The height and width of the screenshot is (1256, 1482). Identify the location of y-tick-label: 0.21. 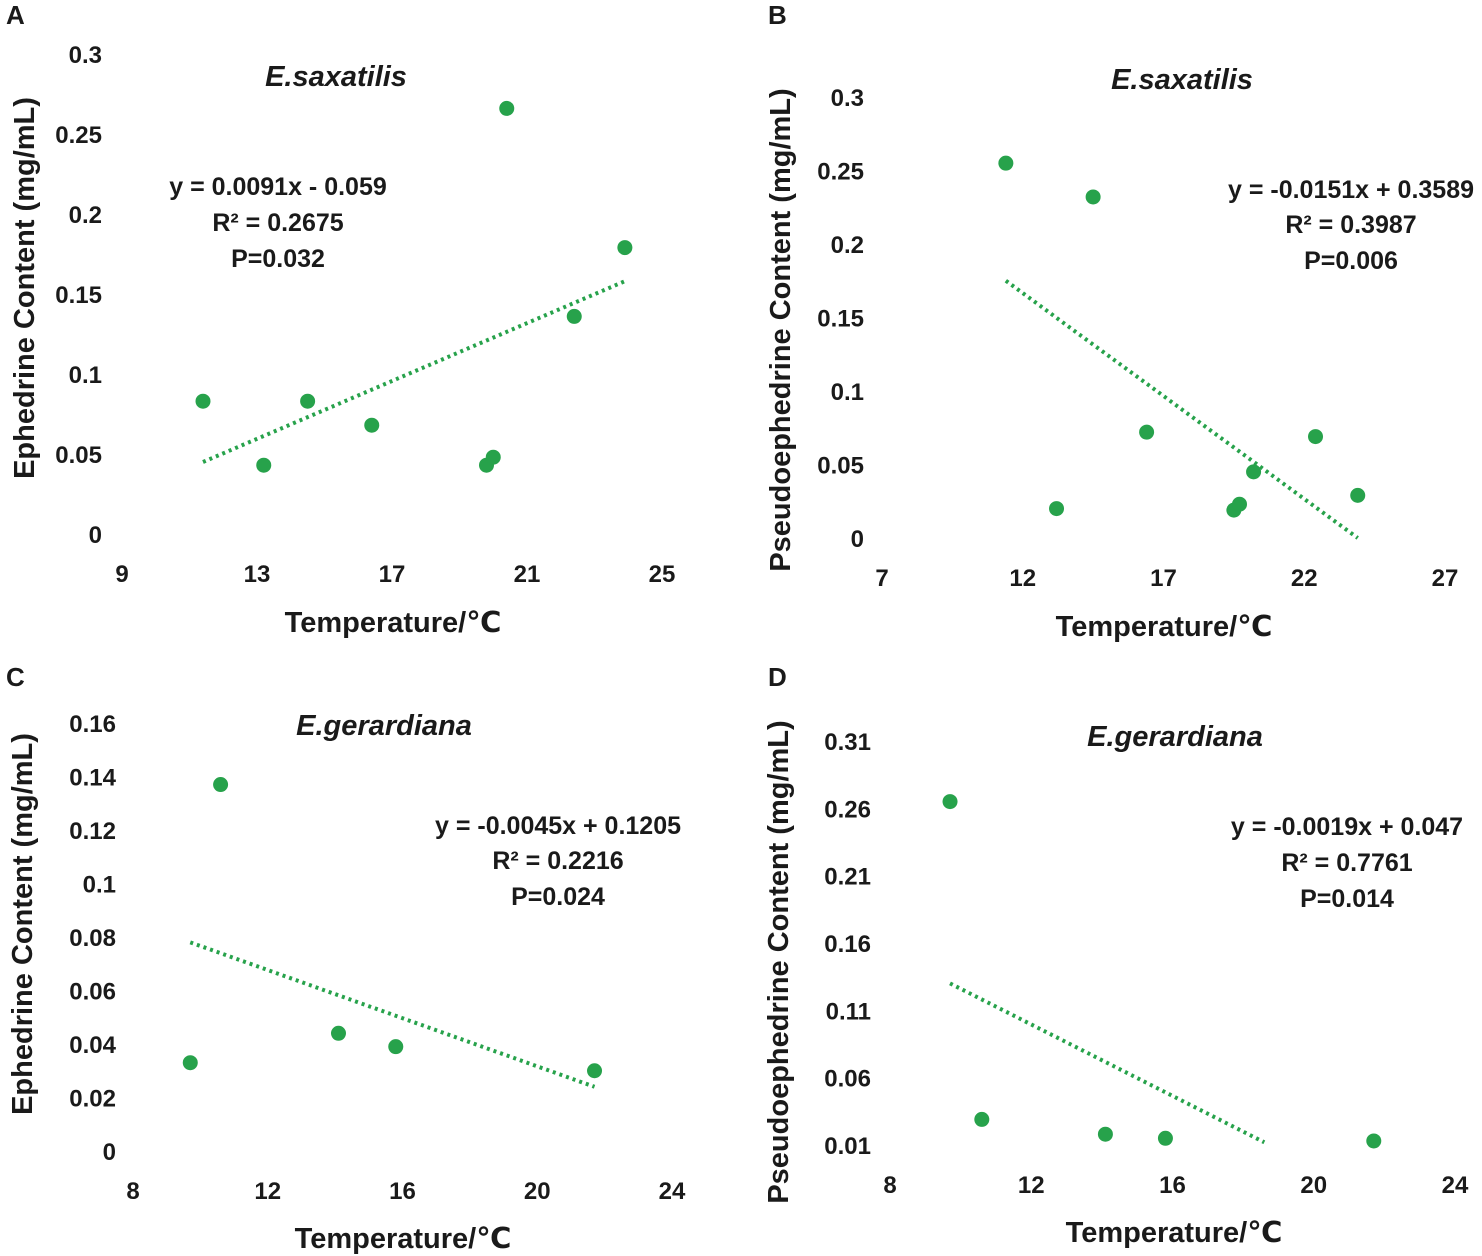
(847, 877).